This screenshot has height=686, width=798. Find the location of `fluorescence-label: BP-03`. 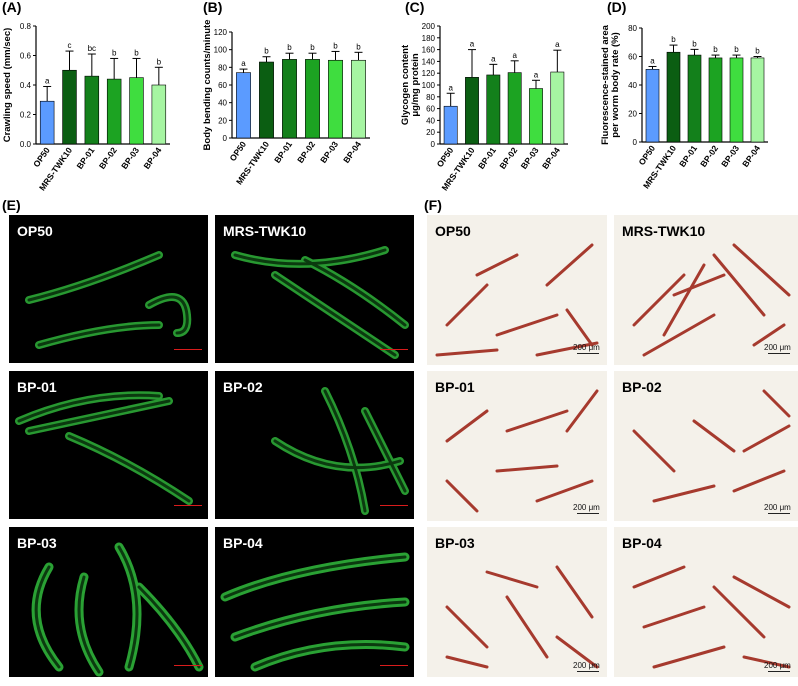

fluorescence-label: BP-03 is located at coordinates (37, 543).